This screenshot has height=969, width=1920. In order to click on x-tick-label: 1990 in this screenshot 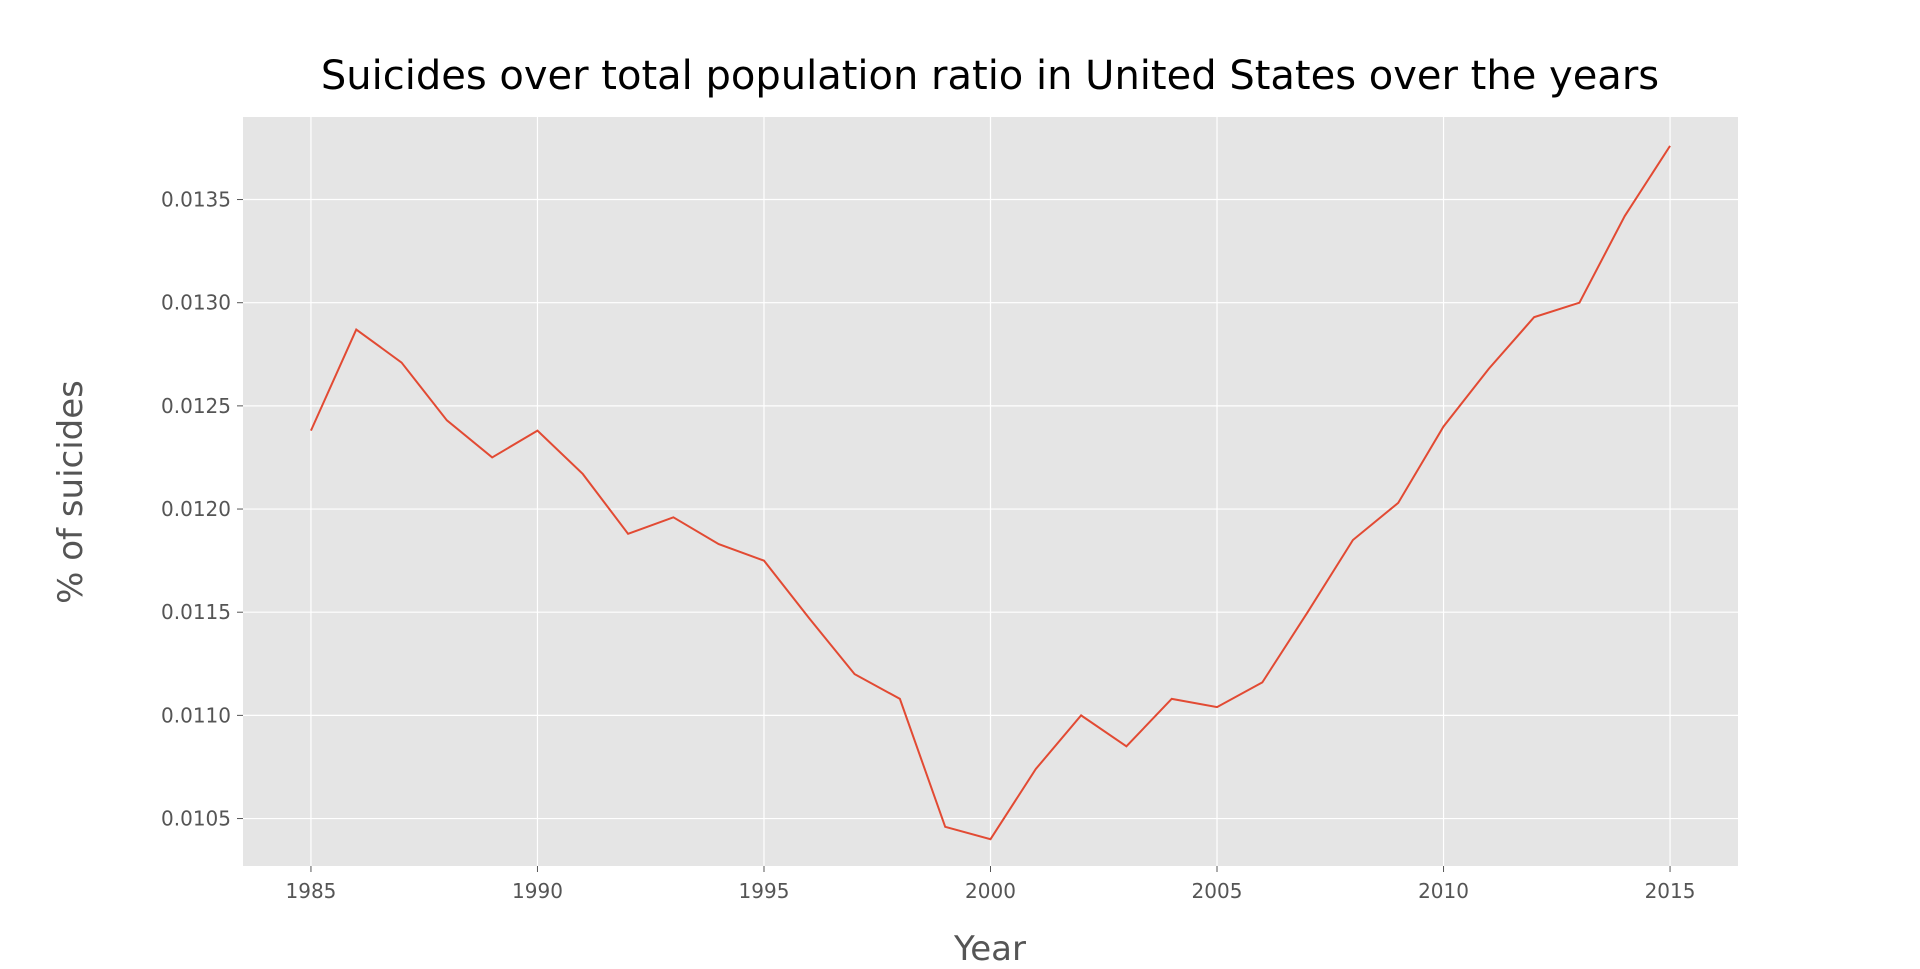, I will do `click(537, 891)`.